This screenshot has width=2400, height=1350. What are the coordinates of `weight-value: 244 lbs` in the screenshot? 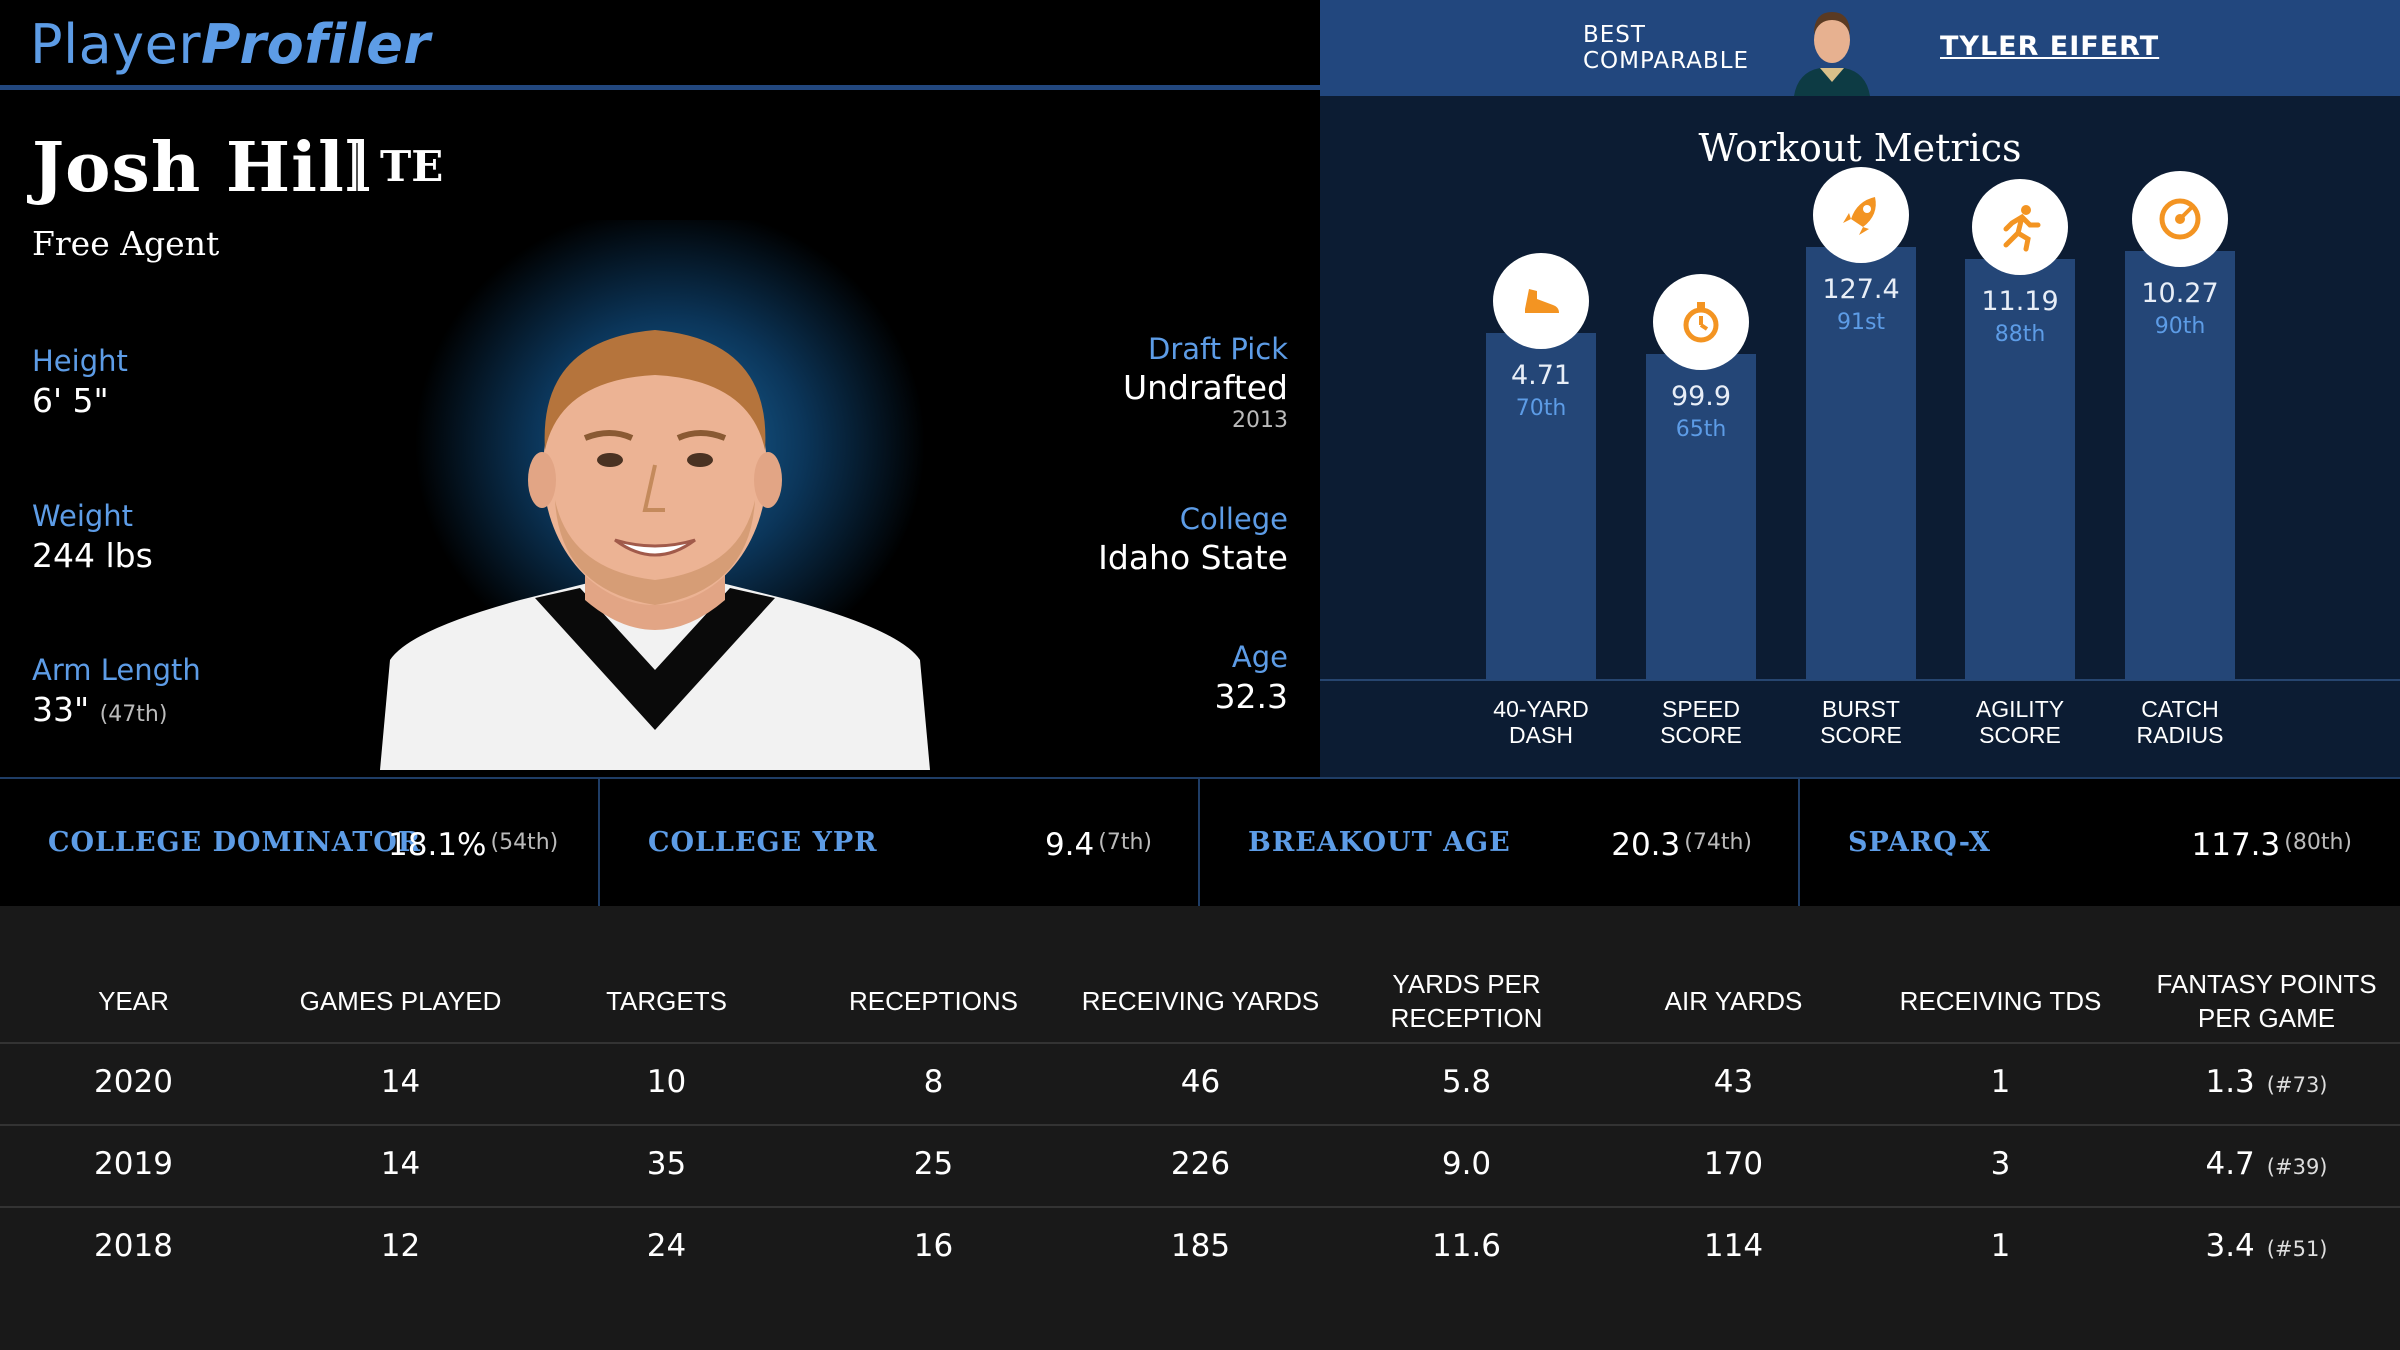 It's located at (92, 555).